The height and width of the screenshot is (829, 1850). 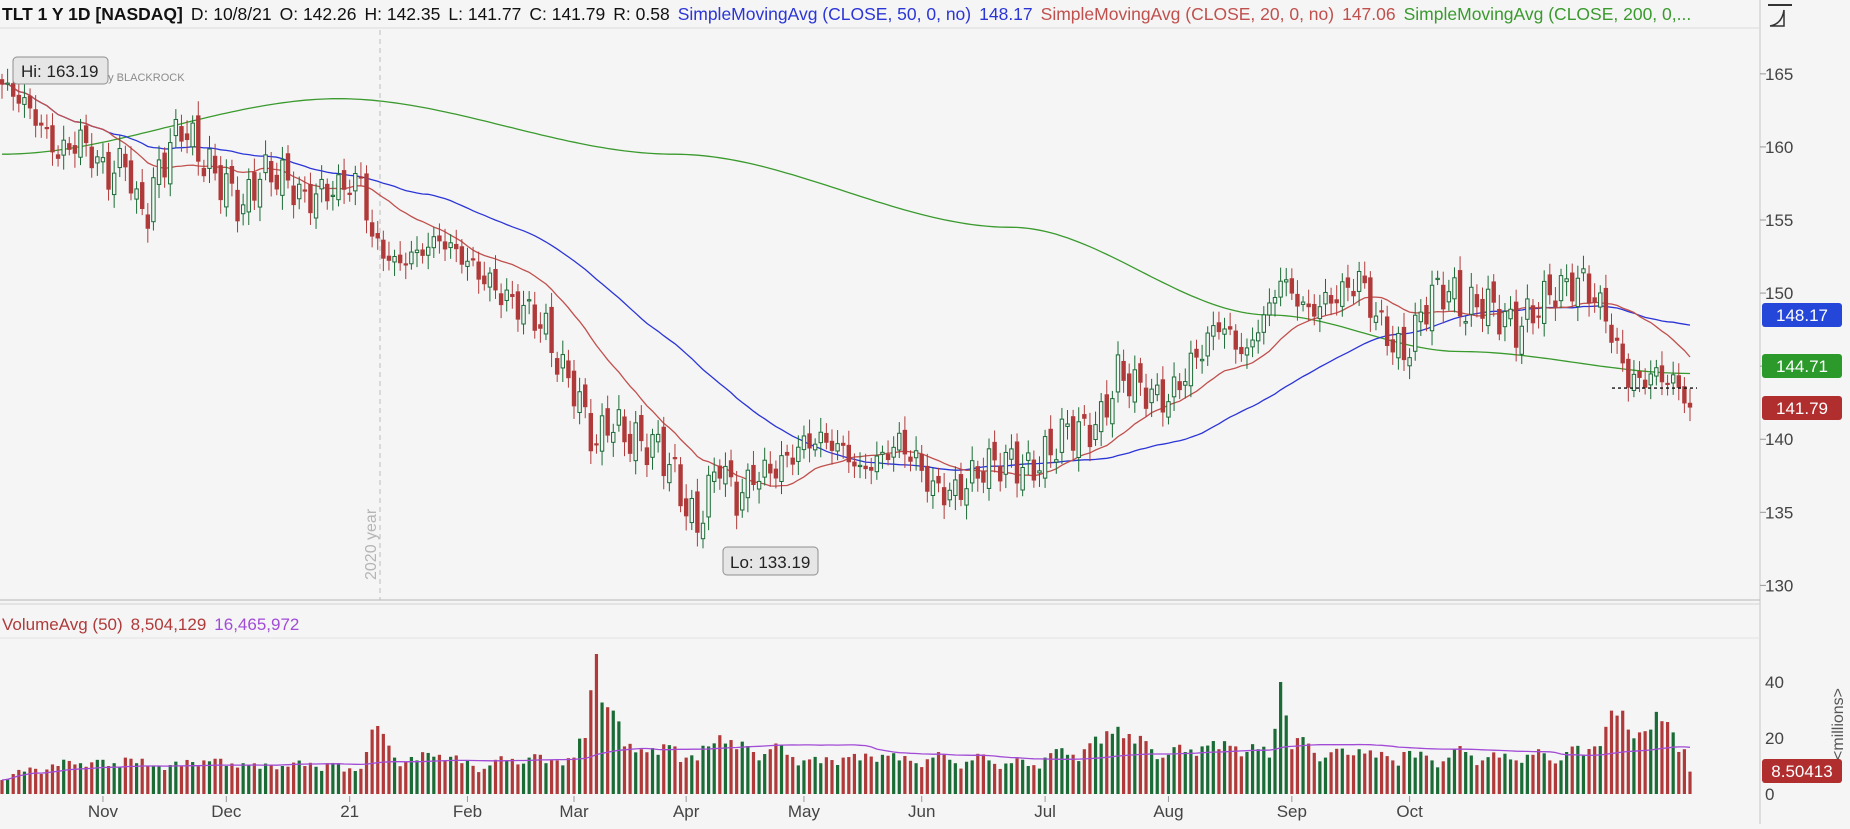 What do you see at coordinates (1802, 315) in the screenshot?
I see `price-tag-sma50-text: 148.17` at bounding box center [1802, 315].